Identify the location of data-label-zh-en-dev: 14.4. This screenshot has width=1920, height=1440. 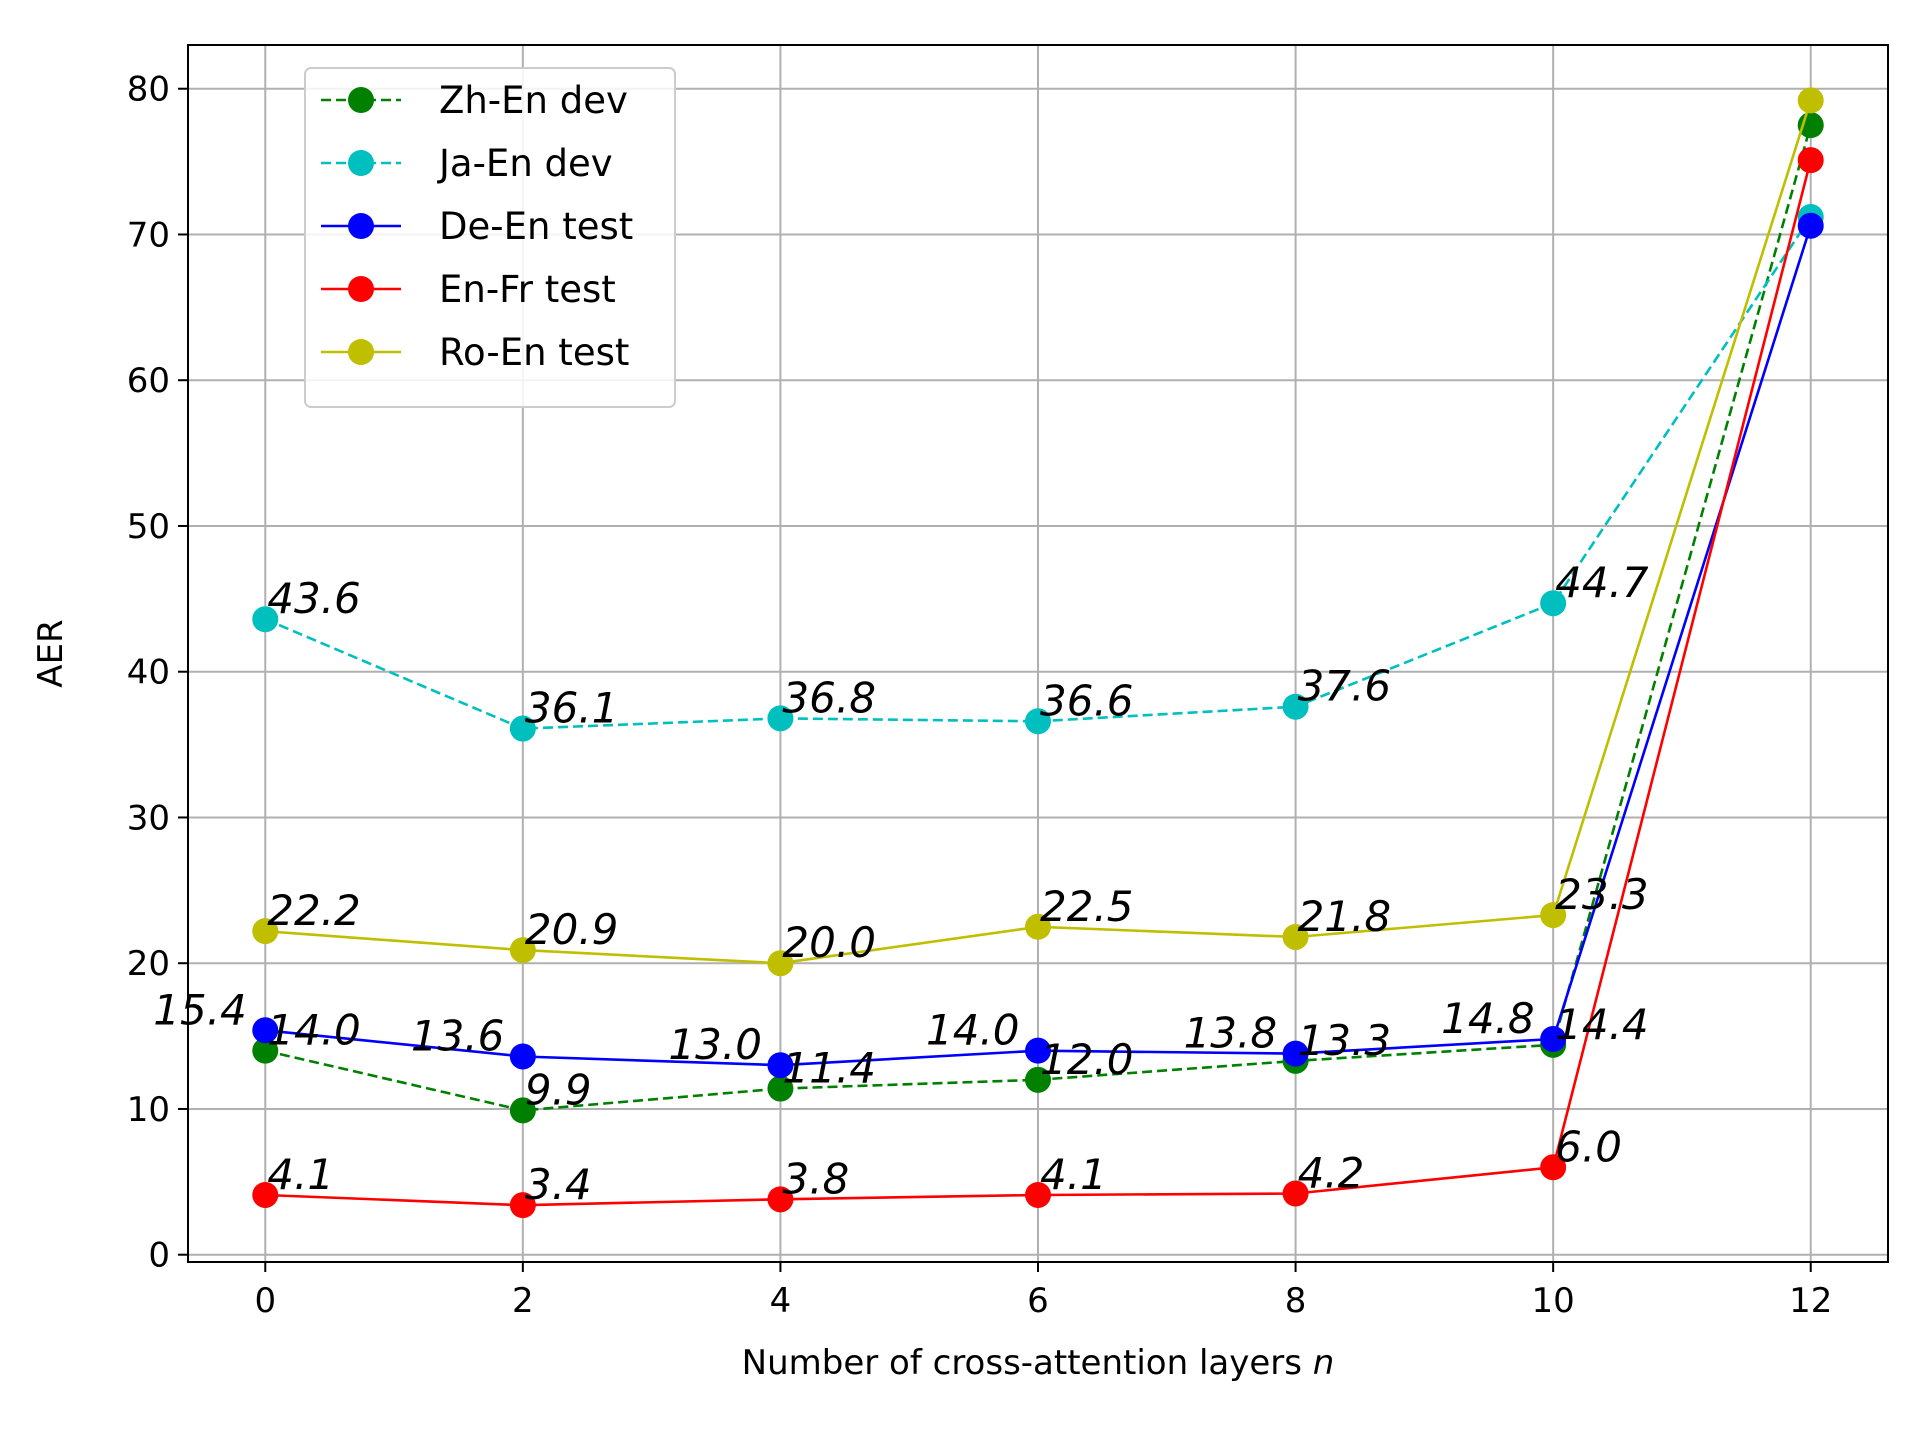
(1602, 1024).